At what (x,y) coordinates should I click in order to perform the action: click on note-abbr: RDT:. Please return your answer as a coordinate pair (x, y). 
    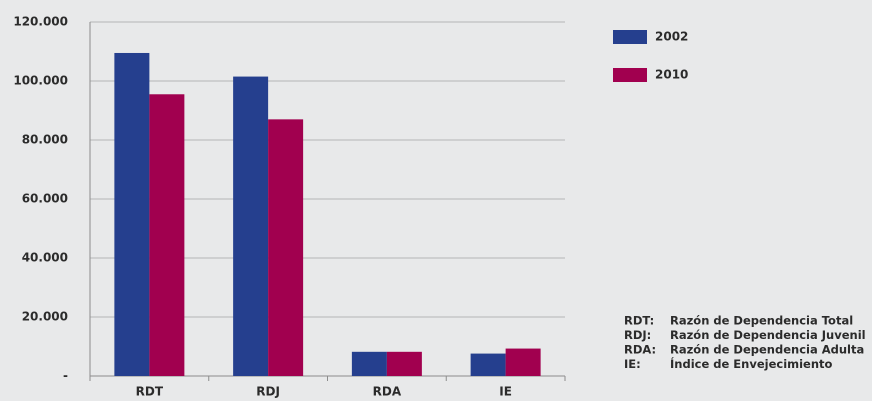
    Looking at the image, I should click on (639, 321).